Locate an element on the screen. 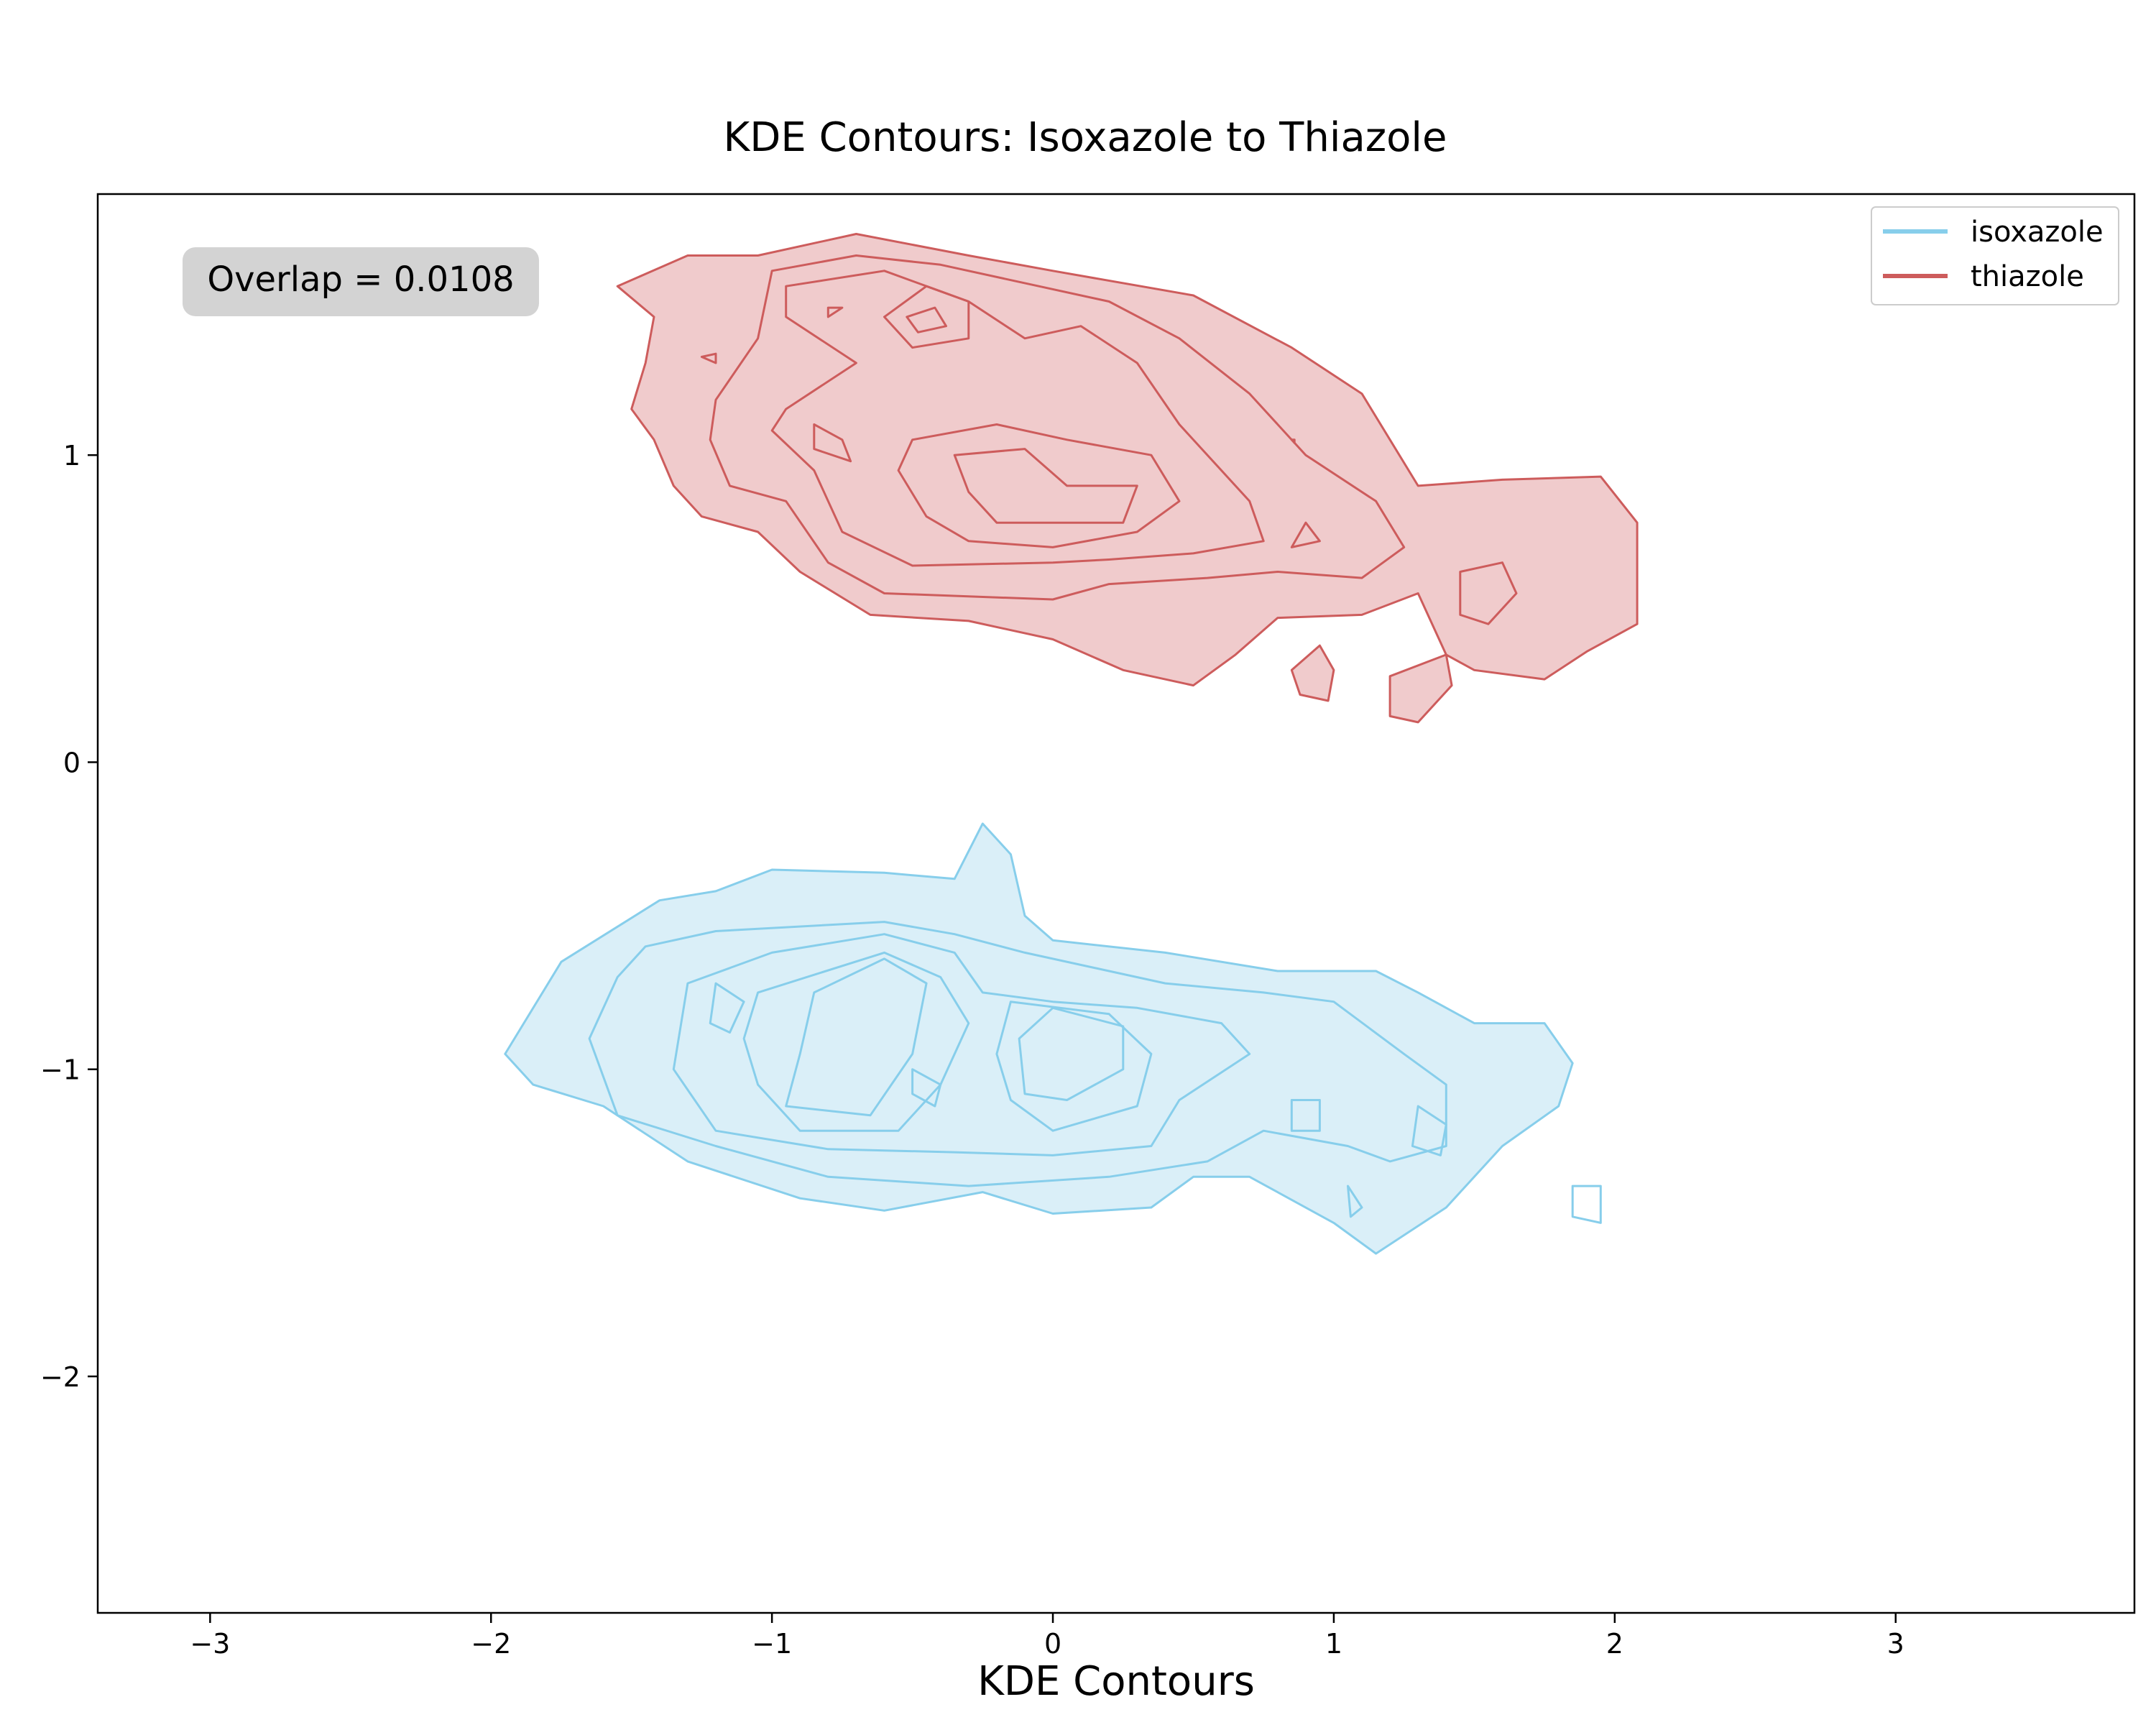 The image size is (2156, 1725). x-tick-label: 0 is located at coordinates (1053, 1644).